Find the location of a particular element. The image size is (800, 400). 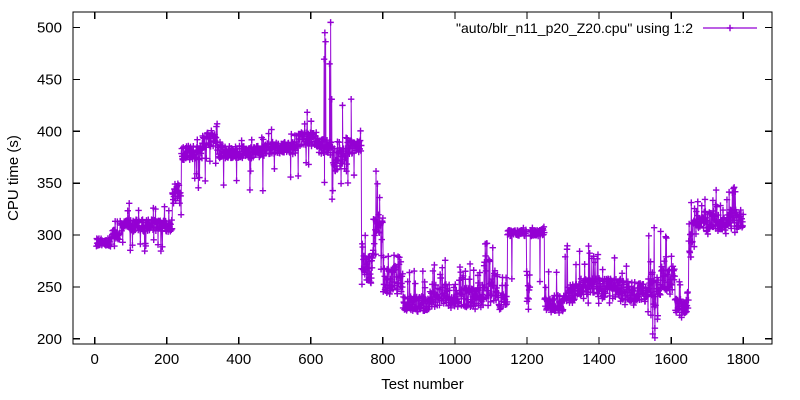

legend-sample-marker is located at coordinates (730, 28).